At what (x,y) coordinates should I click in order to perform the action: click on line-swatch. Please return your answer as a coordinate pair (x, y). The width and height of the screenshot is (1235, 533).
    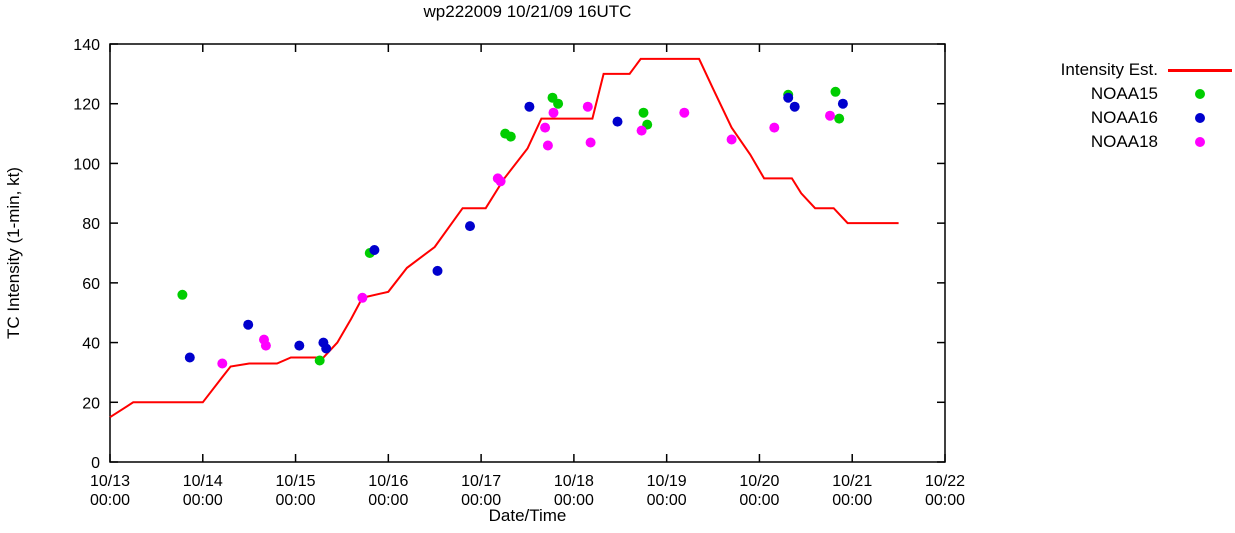
    Looking at the image, I should click on (1200, 70).